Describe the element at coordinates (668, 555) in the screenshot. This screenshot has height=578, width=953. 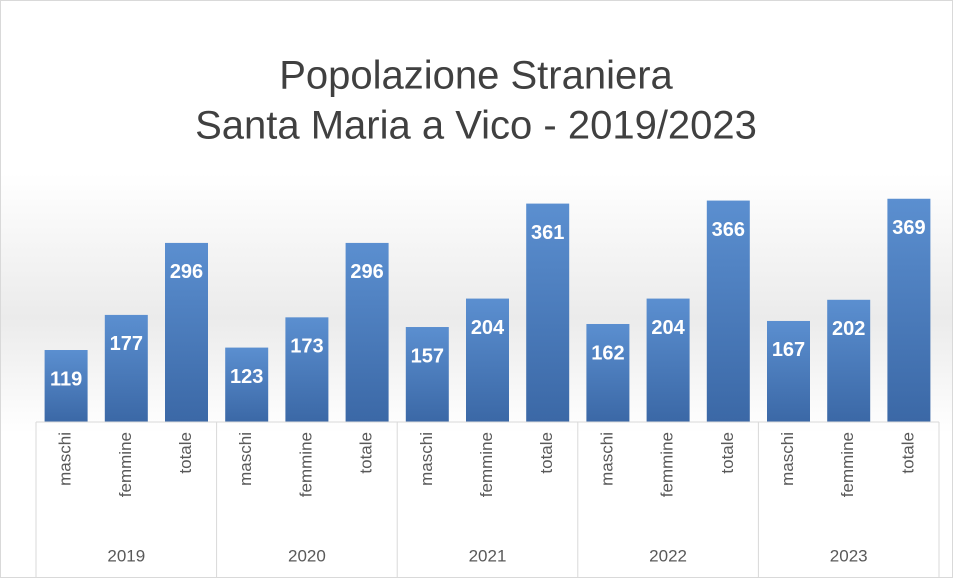
I see `group-label: 2022` at that location.